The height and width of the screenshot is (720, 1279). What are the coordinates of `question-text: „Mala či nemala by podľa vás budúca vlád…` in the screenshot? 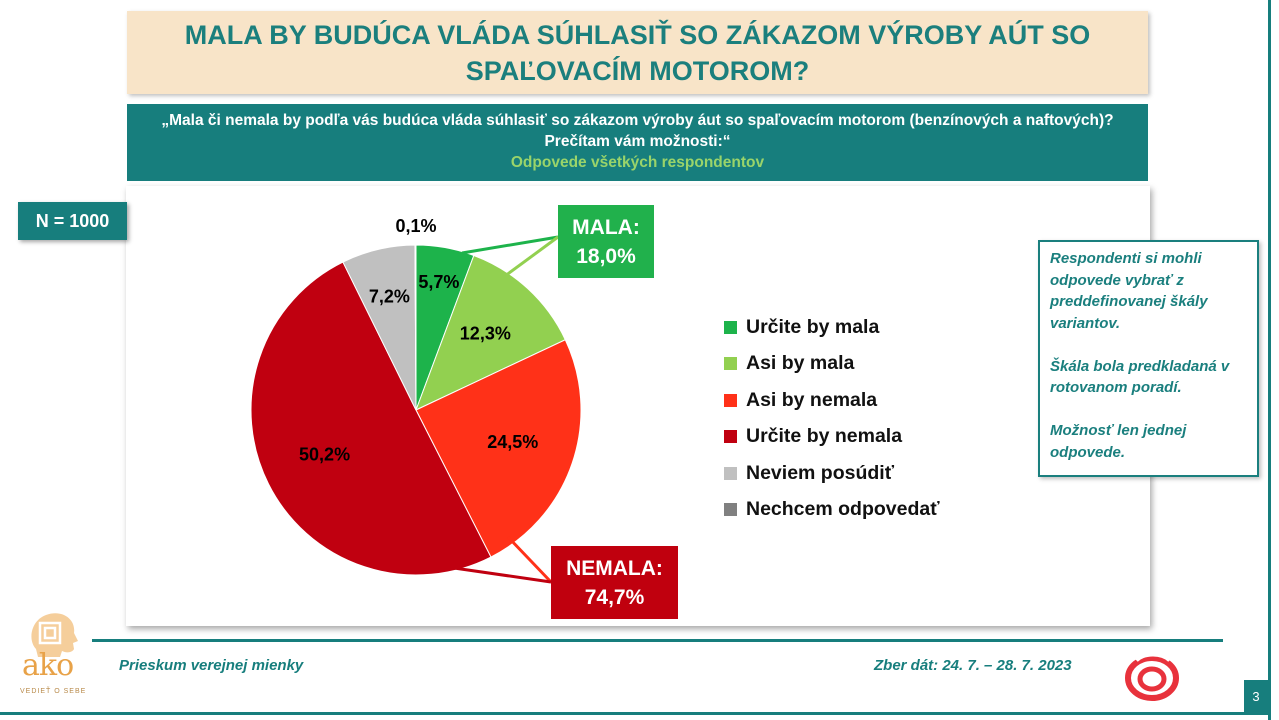 It's located at (637, 120).